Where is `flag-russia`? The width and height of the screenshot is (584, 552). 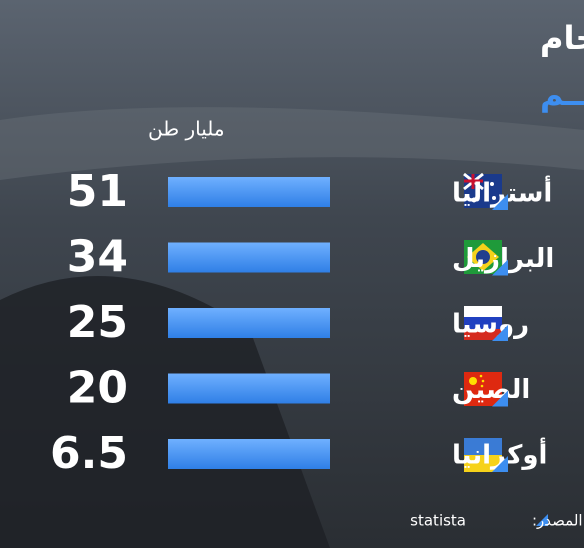
flag-russia is located at coordinates (483, 323).